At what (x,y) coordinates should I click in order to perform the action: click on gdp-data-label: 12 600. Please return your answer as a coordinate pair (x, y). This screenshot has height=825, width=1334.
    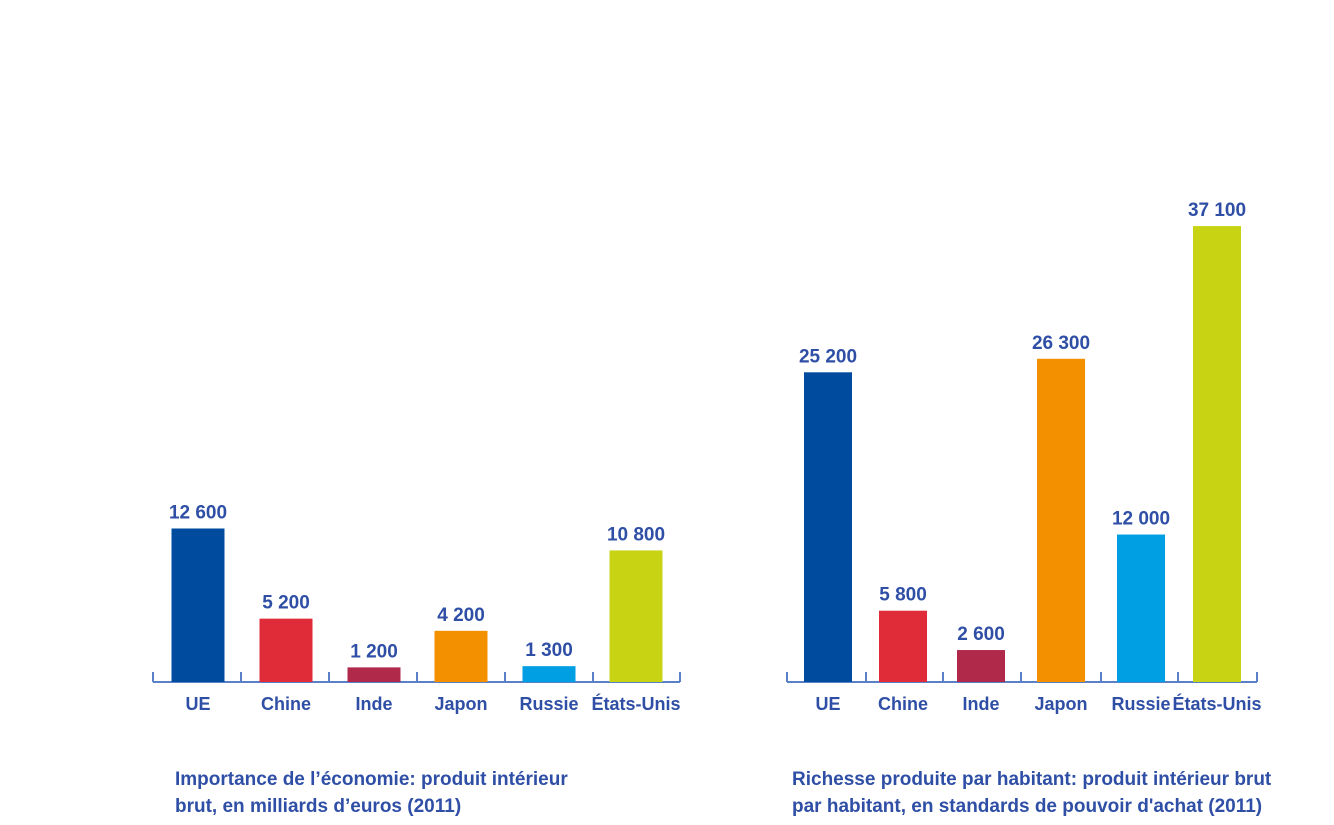
    Looking at the image, I should click on (198, 512).